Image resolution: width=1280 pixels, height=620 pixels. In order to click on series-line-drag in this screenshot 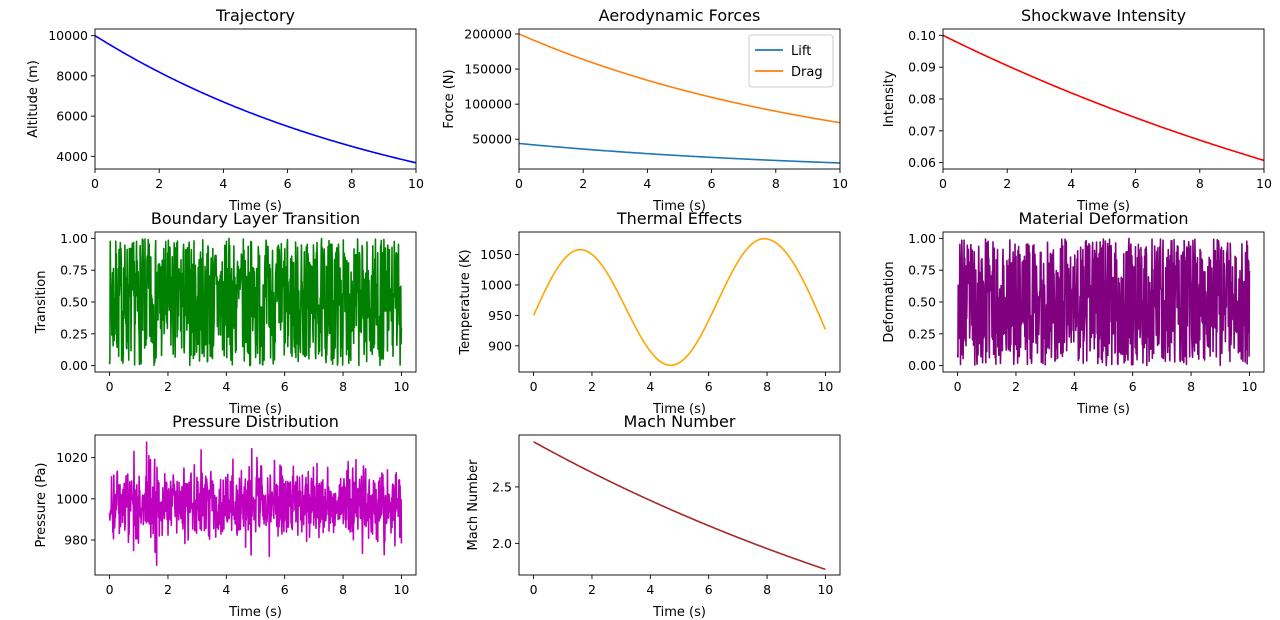, I will do `click(679, 78)`.